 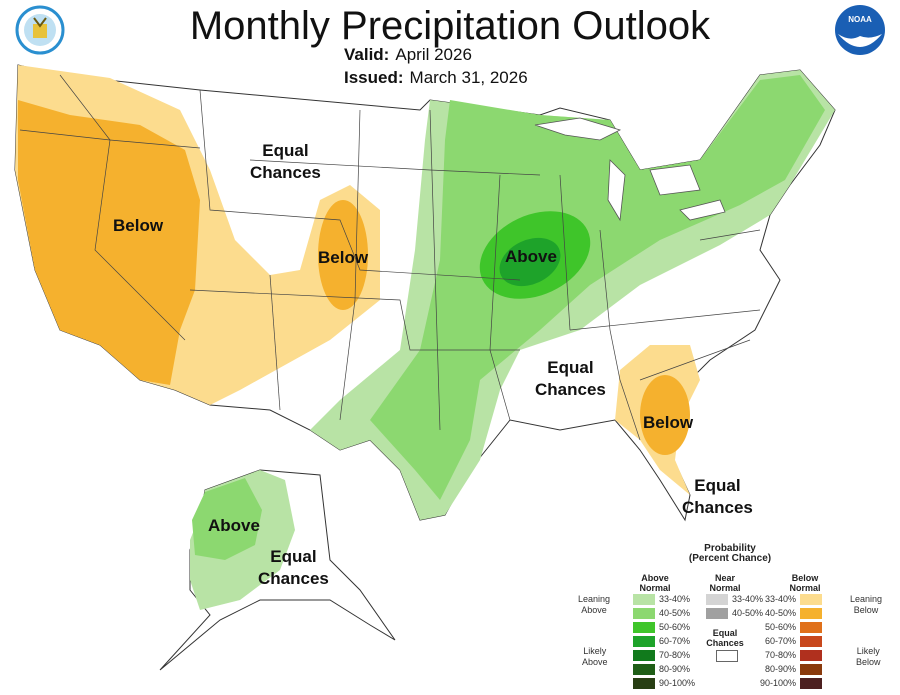 What do you see at coordinates (675, 599) in the screenshot?
I see `legend-range-above-0: 33-40%` at bounding box center [675, 599].